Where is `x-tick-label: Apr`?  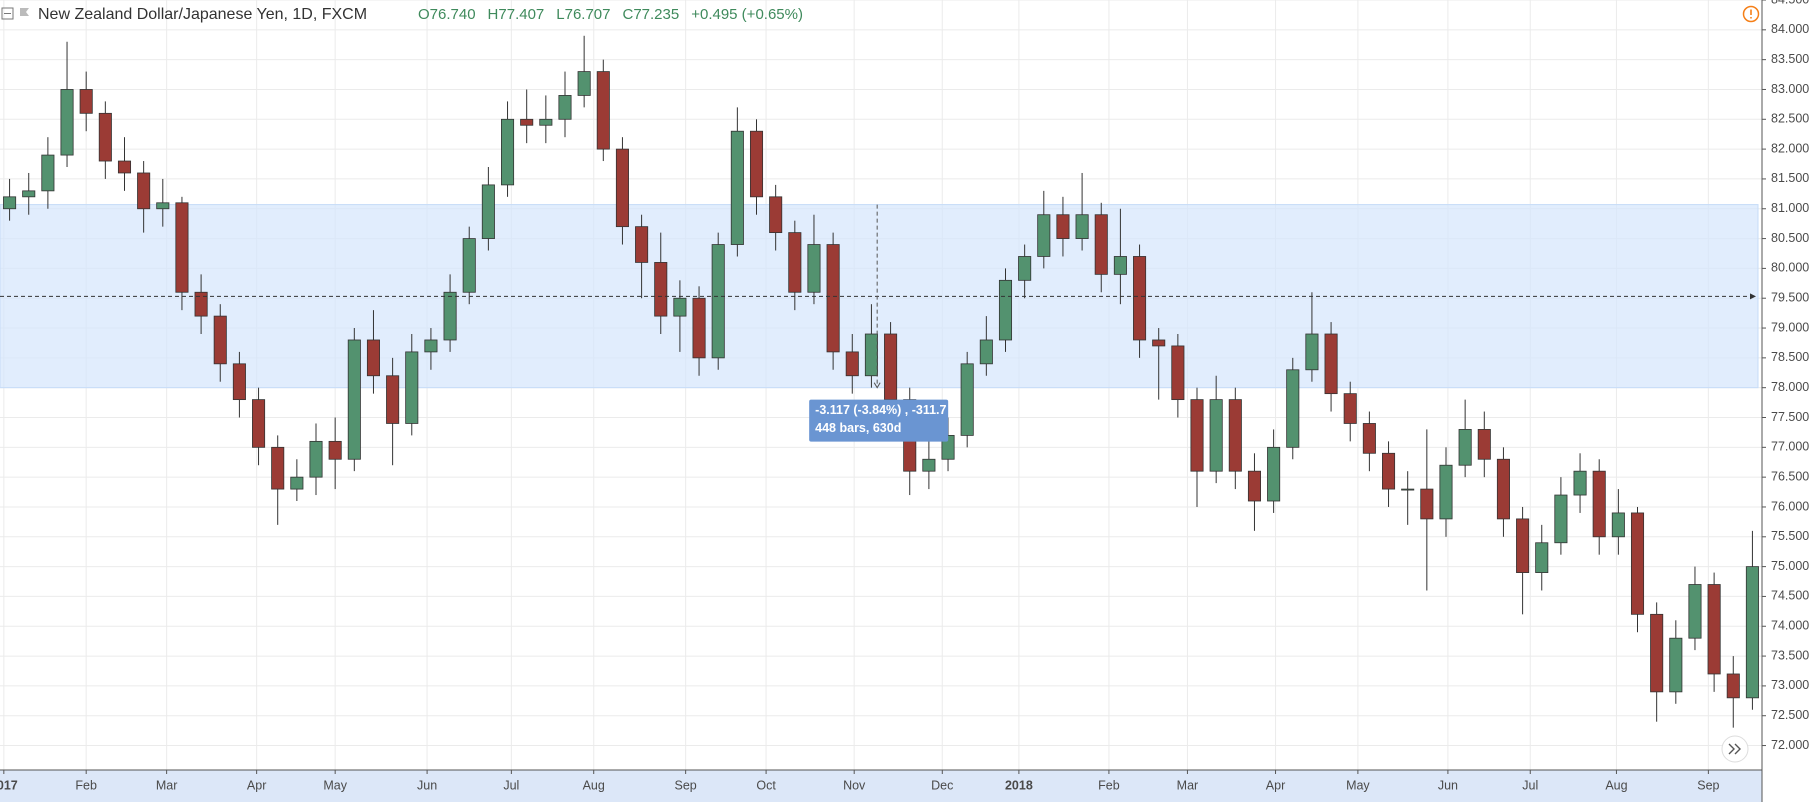 x-tick-label: Apr is located at coordinates (256, 785).